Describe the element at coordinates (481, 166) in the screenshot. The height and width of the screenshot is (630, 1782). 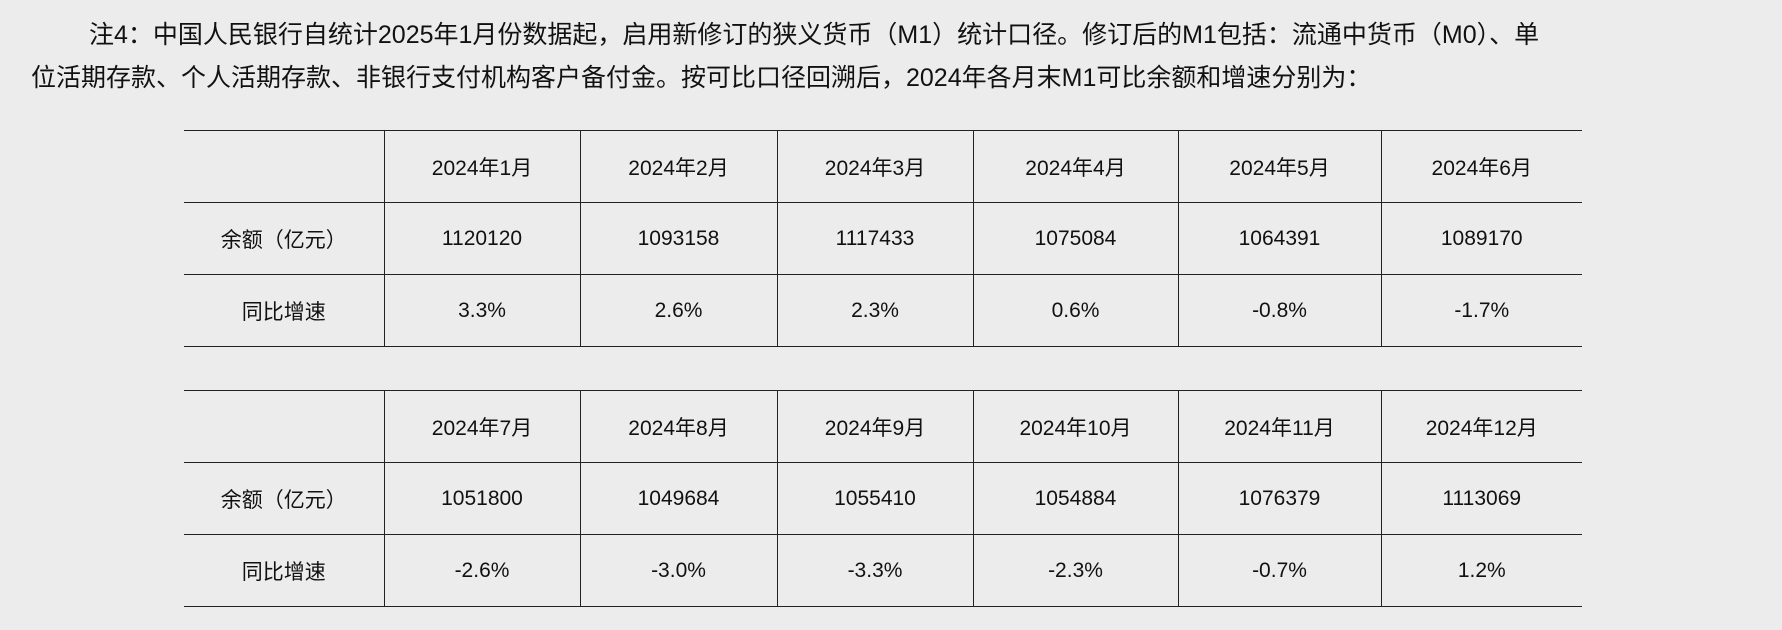
I see `header-cell: 2024年1月` at that location.